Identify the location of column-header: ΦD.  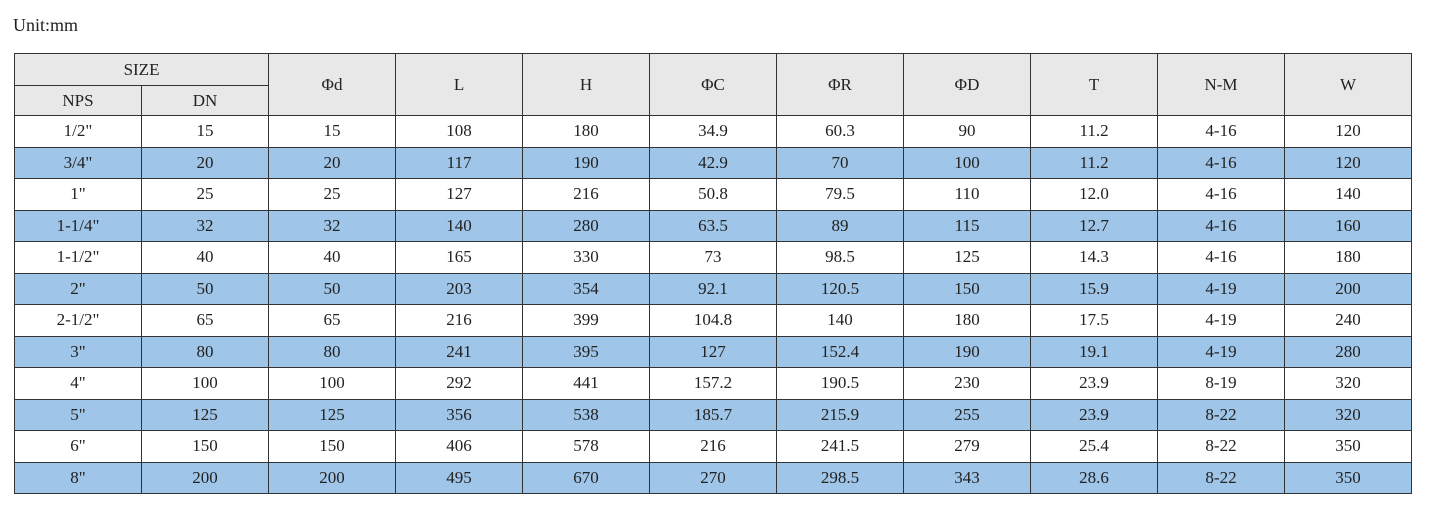
(967, 84).